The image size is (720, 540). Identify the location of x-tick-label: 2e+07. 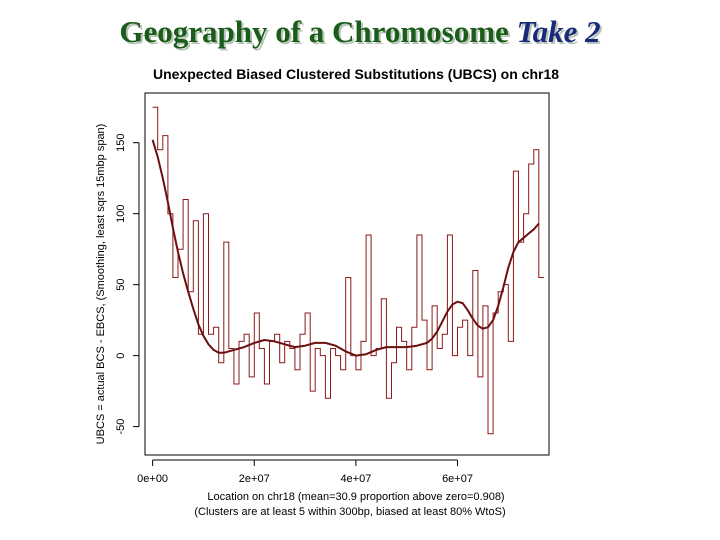
(254, 479).